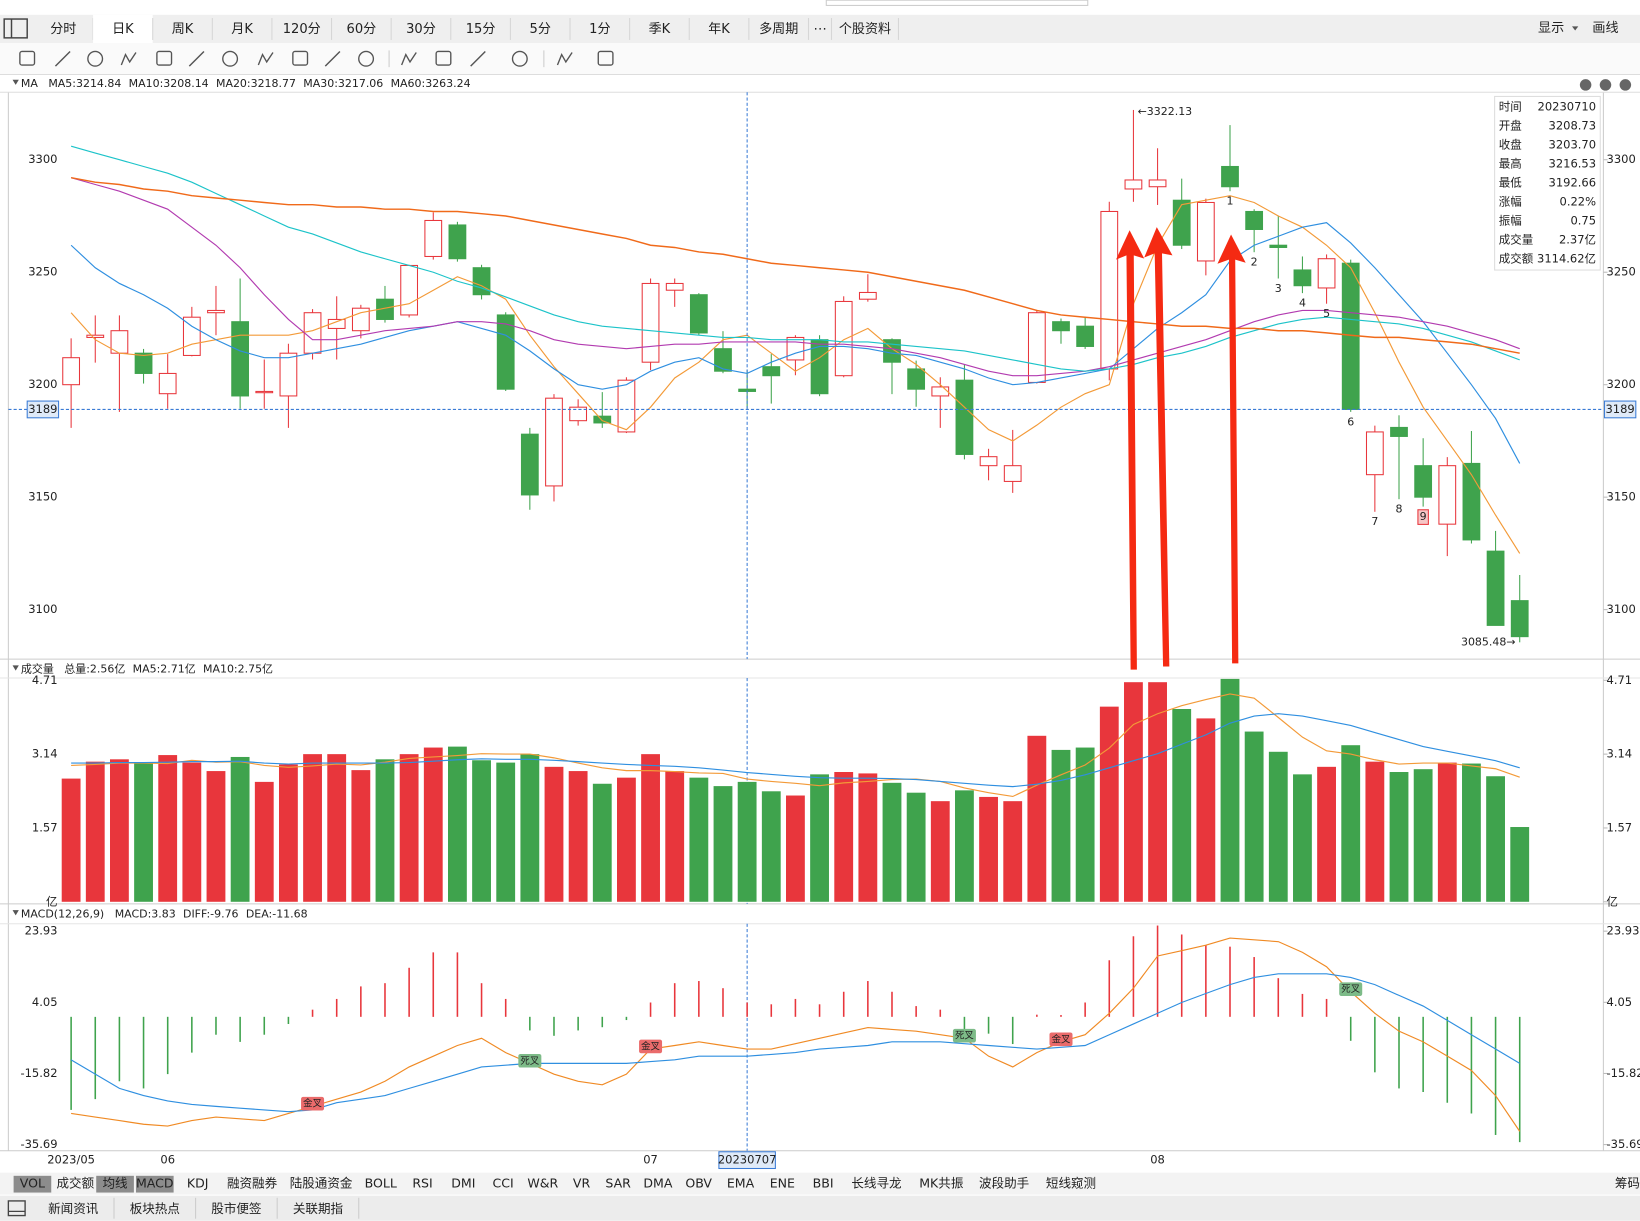  I want to click on indicator-tab: RSI, so click(422, 1183).